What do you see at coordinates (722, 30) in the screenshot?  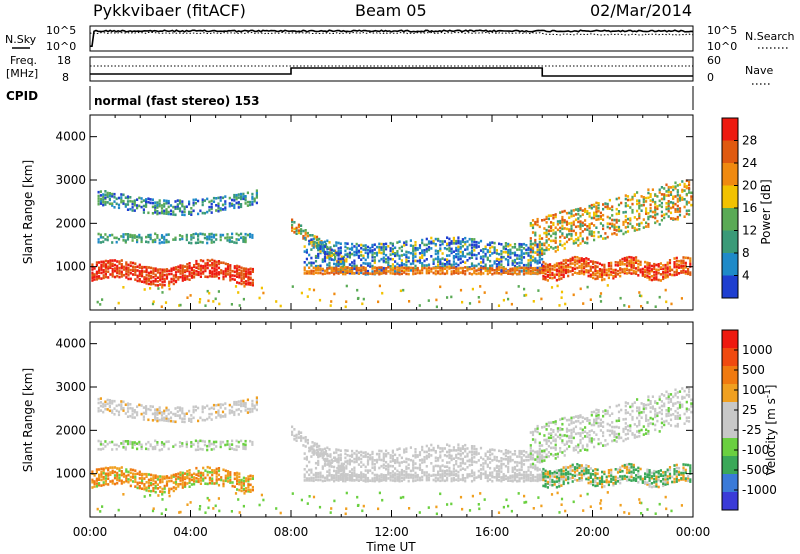 I see `nsearch-tick-top: 10^5` at bounding box center [722, 30].